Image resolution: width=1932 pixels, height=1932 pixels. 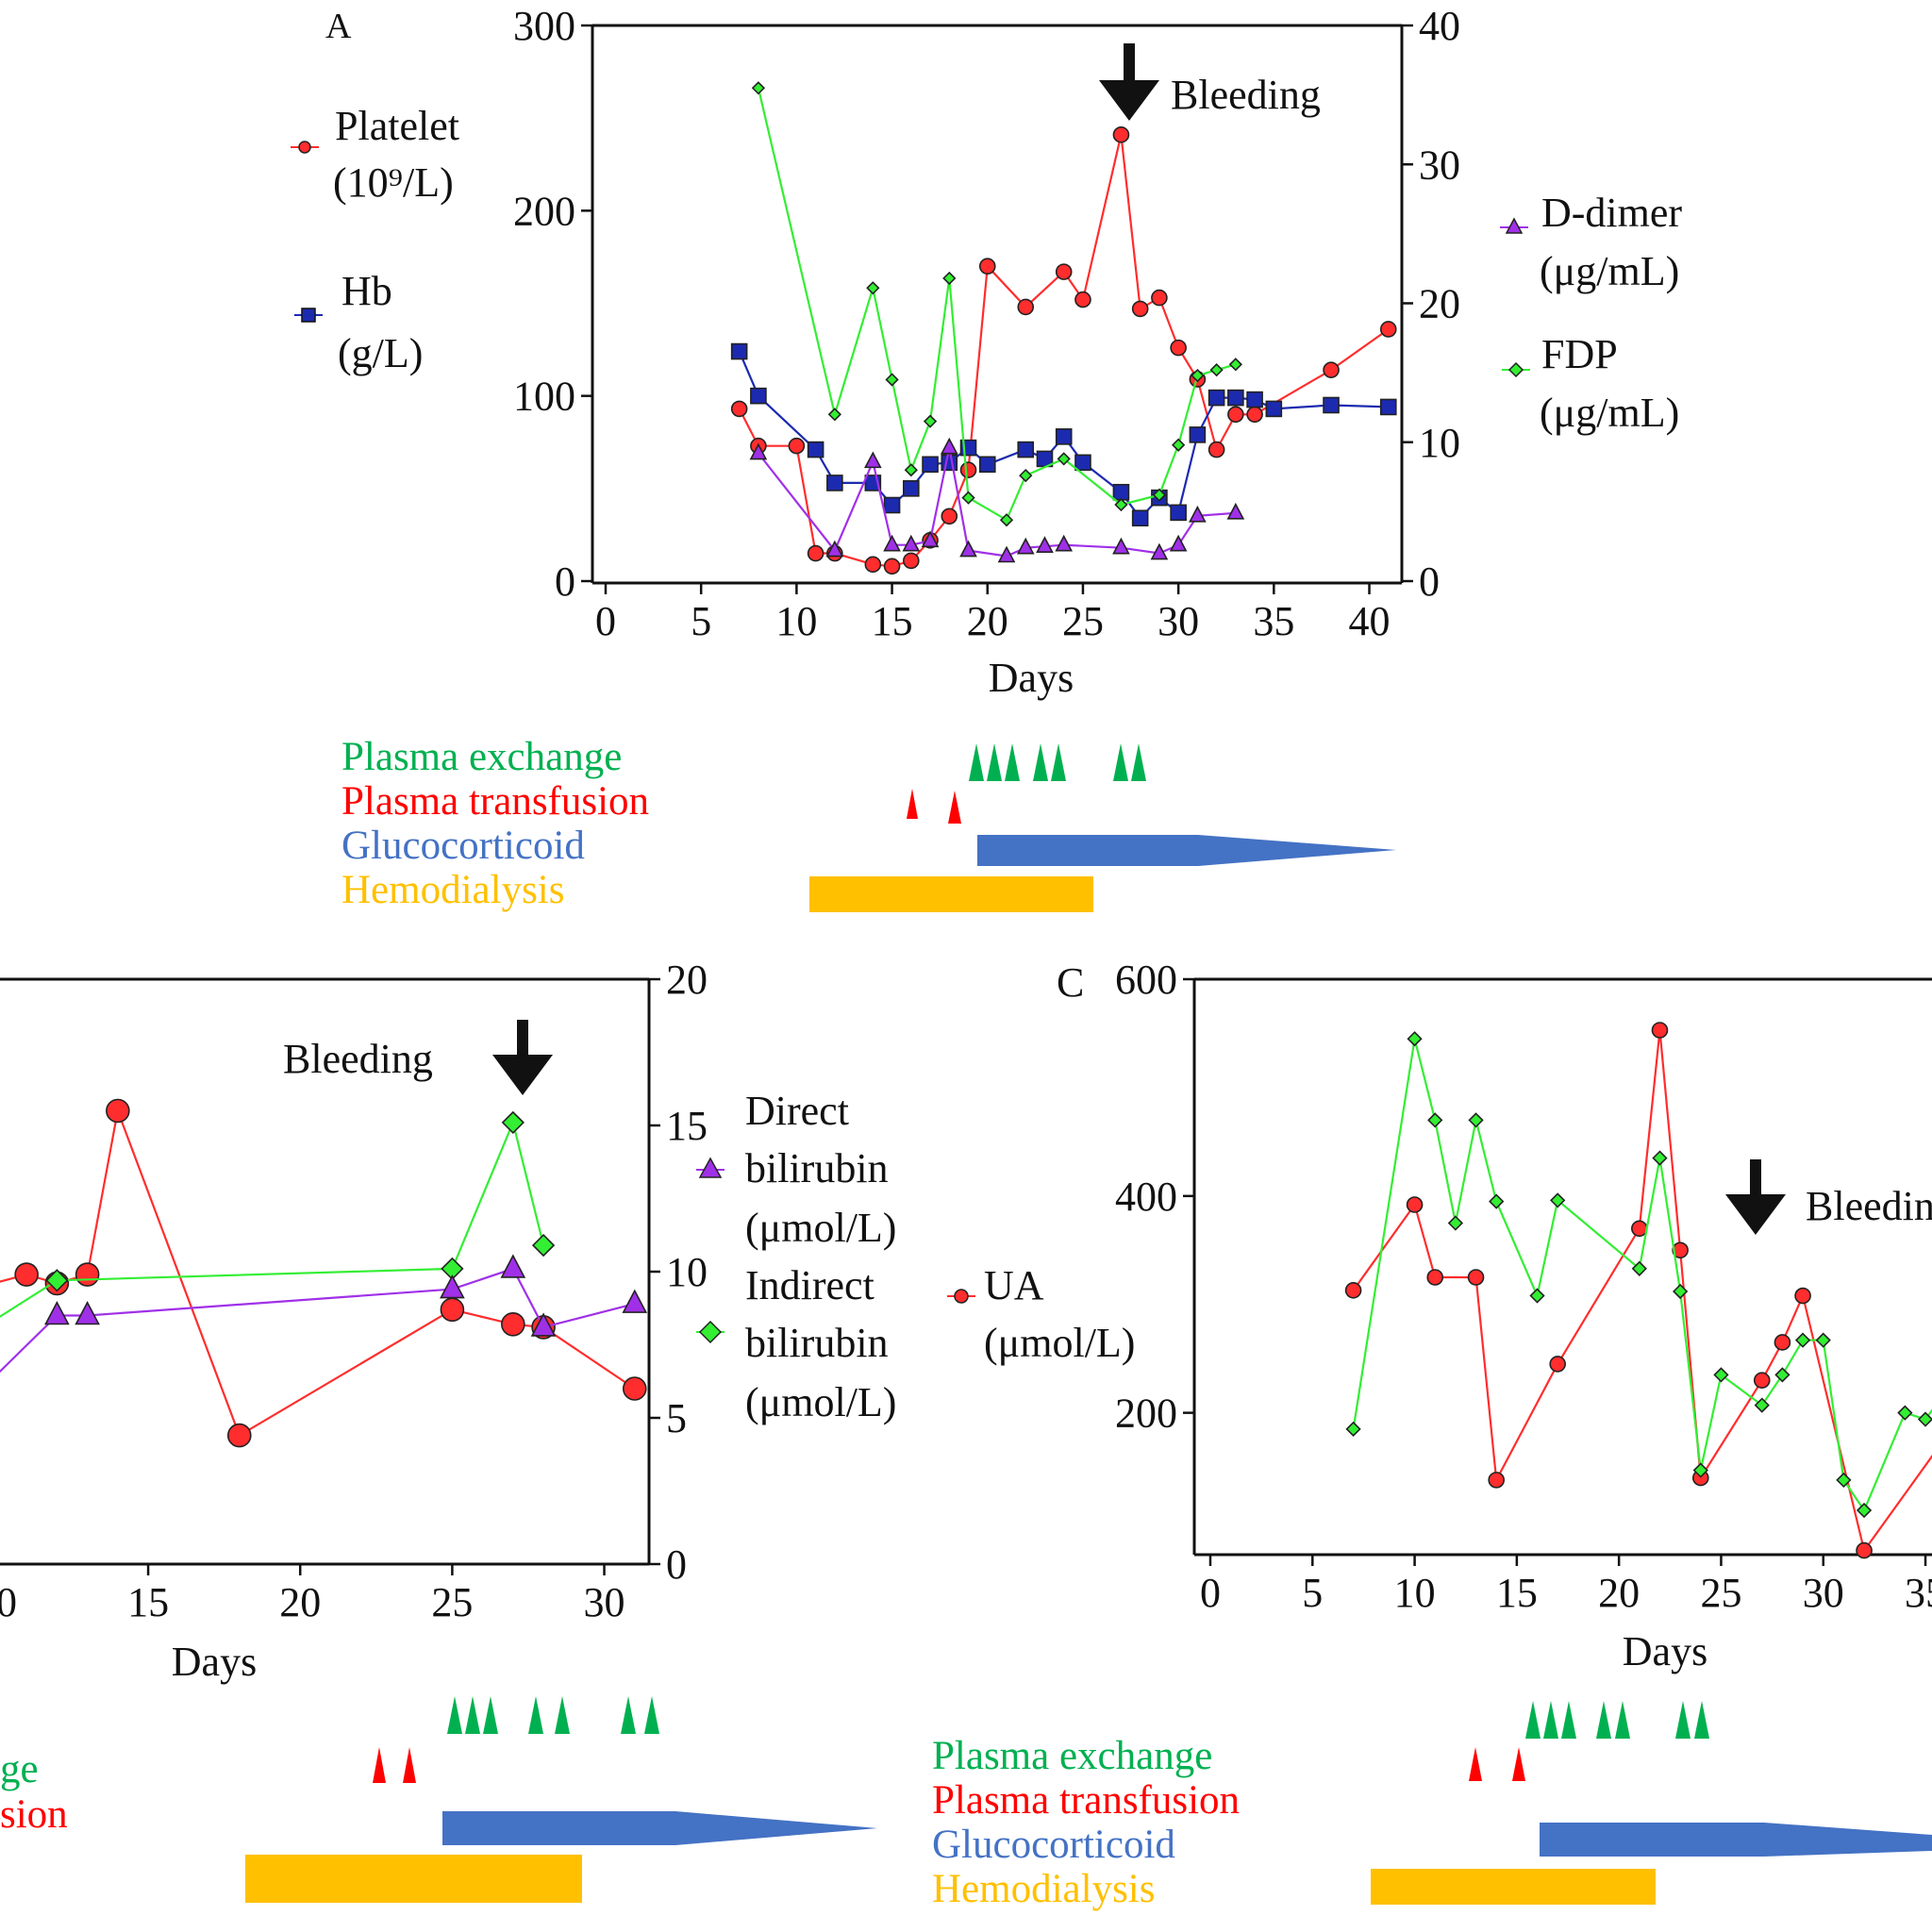 I want to click on legend-platelet-unit: (10⁹/L), so click(x=394, y=182).